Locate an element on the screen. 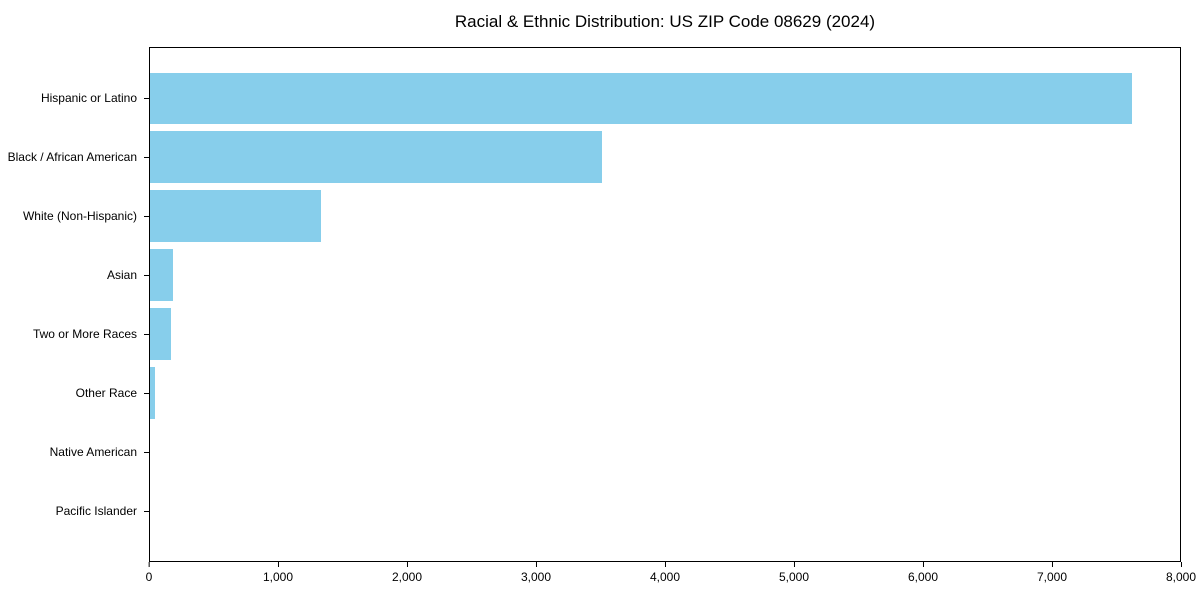 Image resolution: width=1200 pixels, height=600 pixels. y-label-row: White (Non-Hispanic) is located at coordinates (74, 215).